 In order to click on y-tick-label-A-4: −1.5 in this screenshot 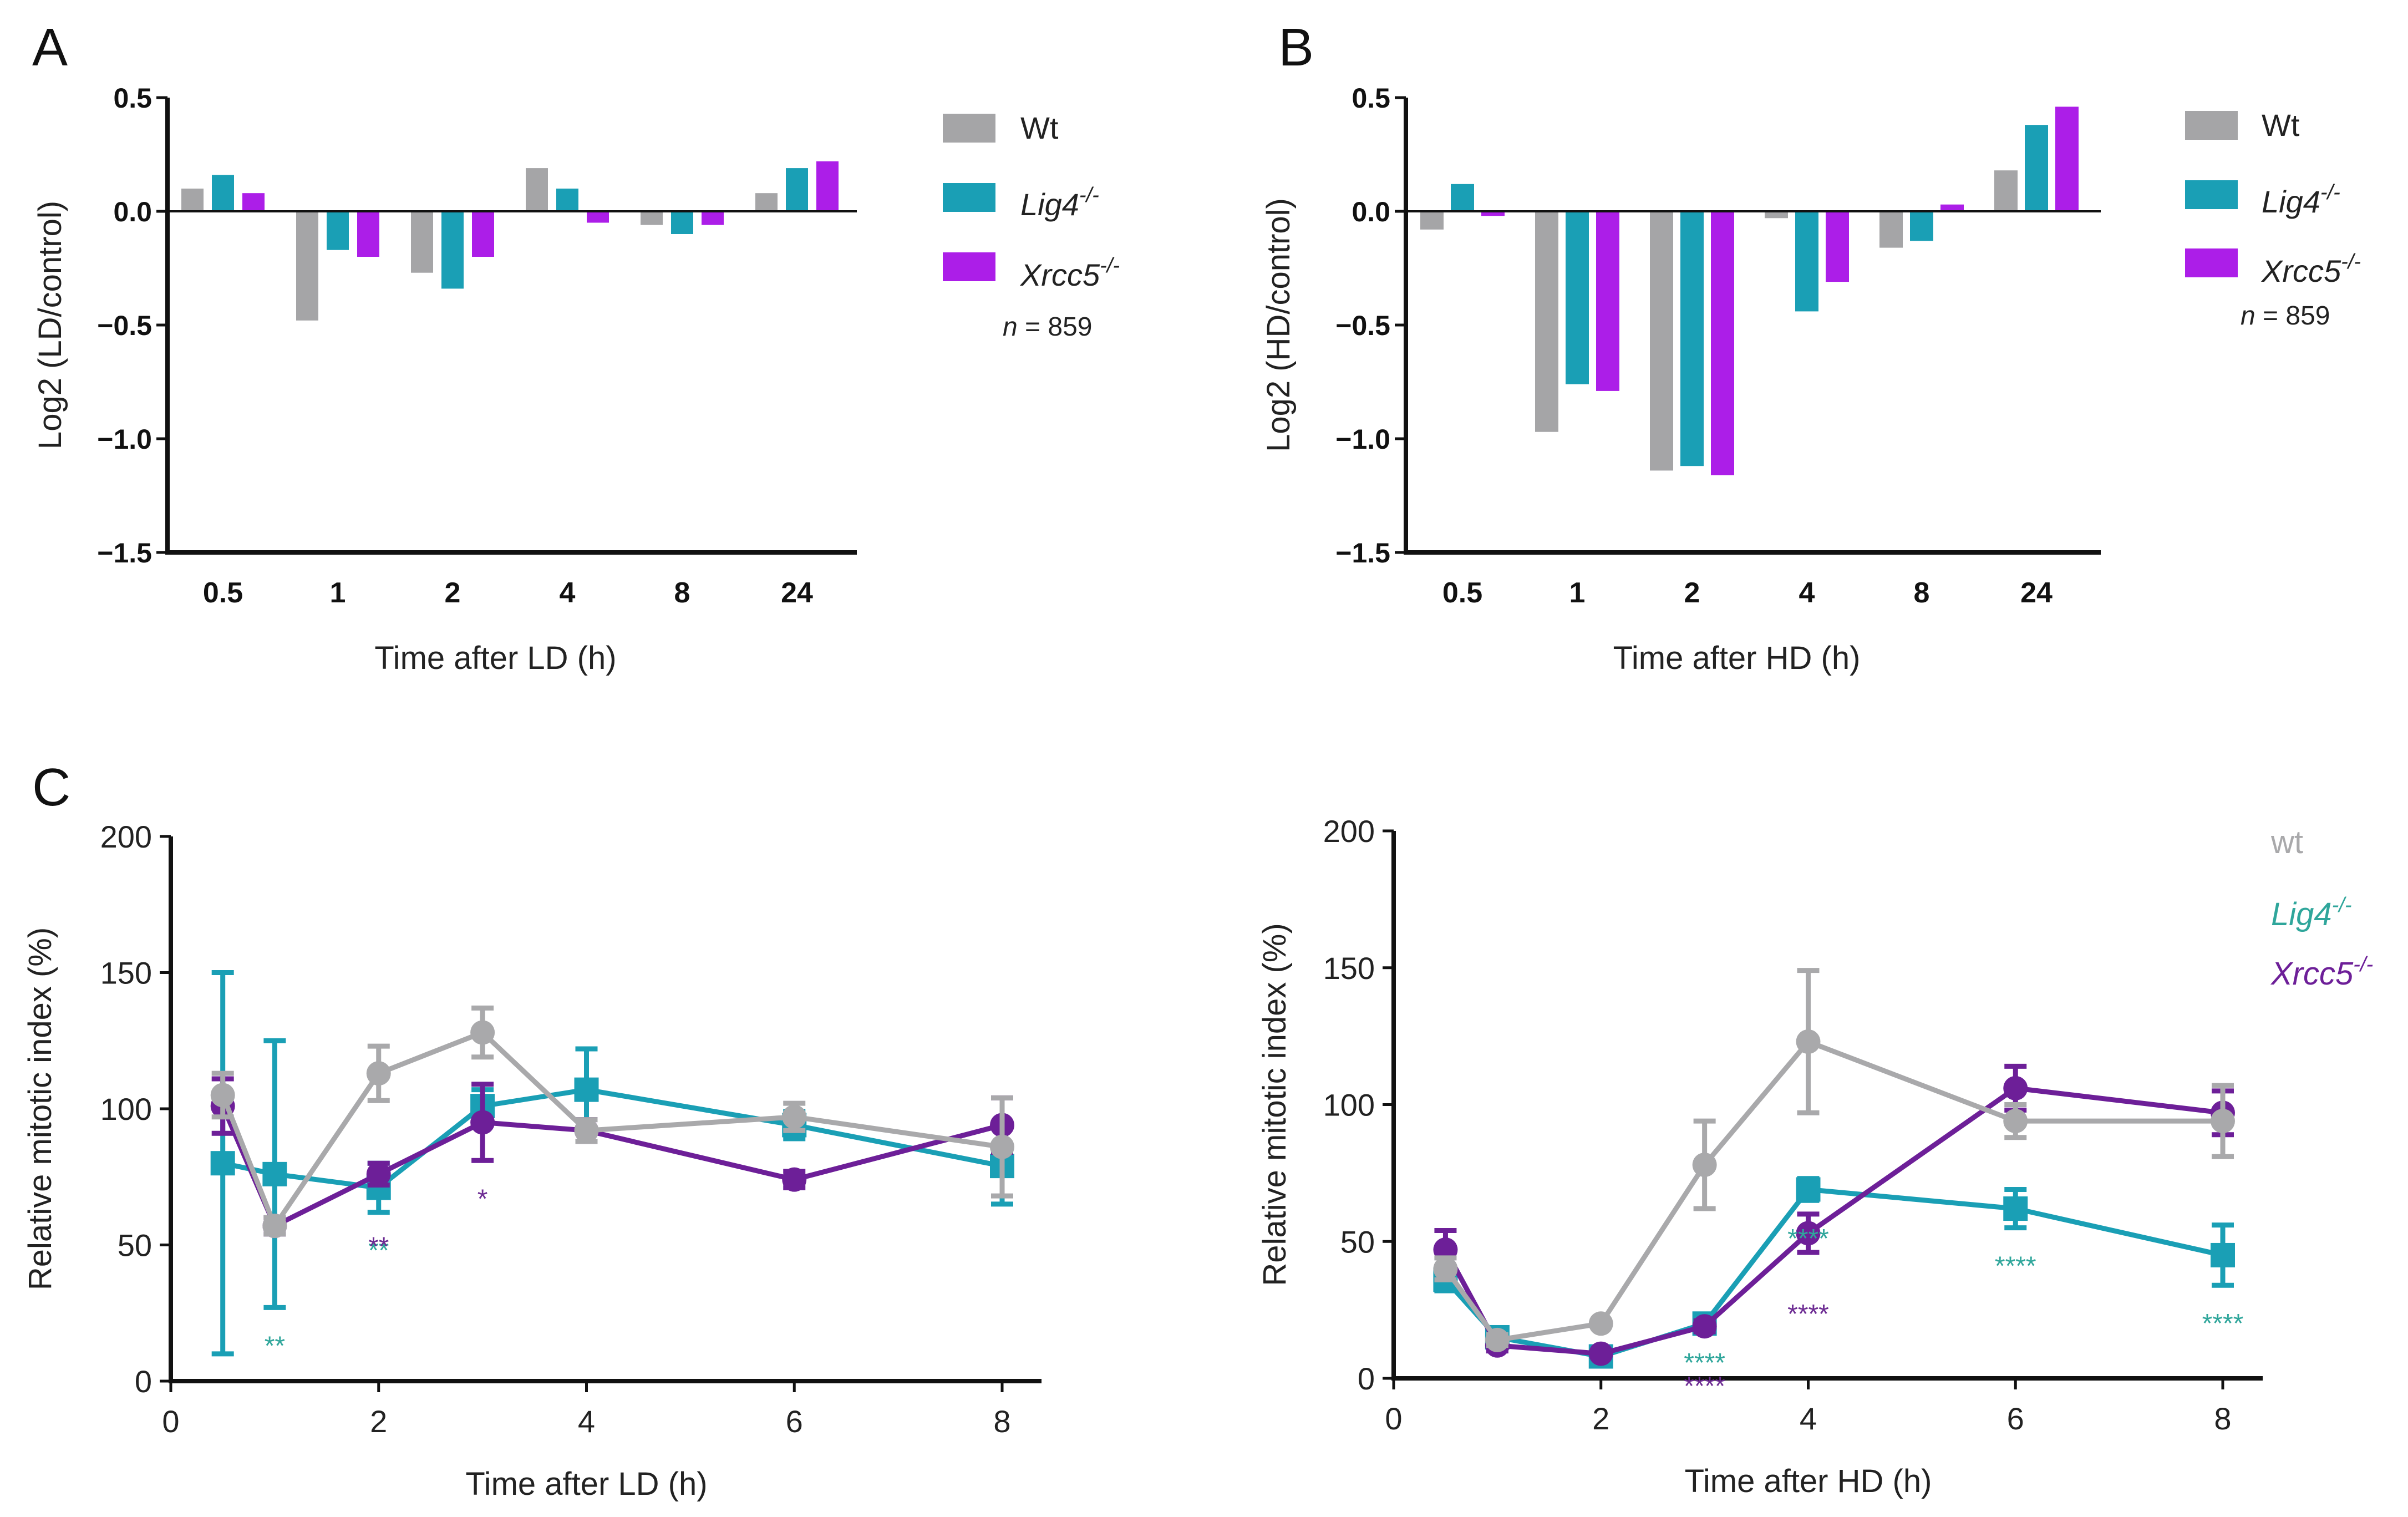, I will do `click(124, 553)`.